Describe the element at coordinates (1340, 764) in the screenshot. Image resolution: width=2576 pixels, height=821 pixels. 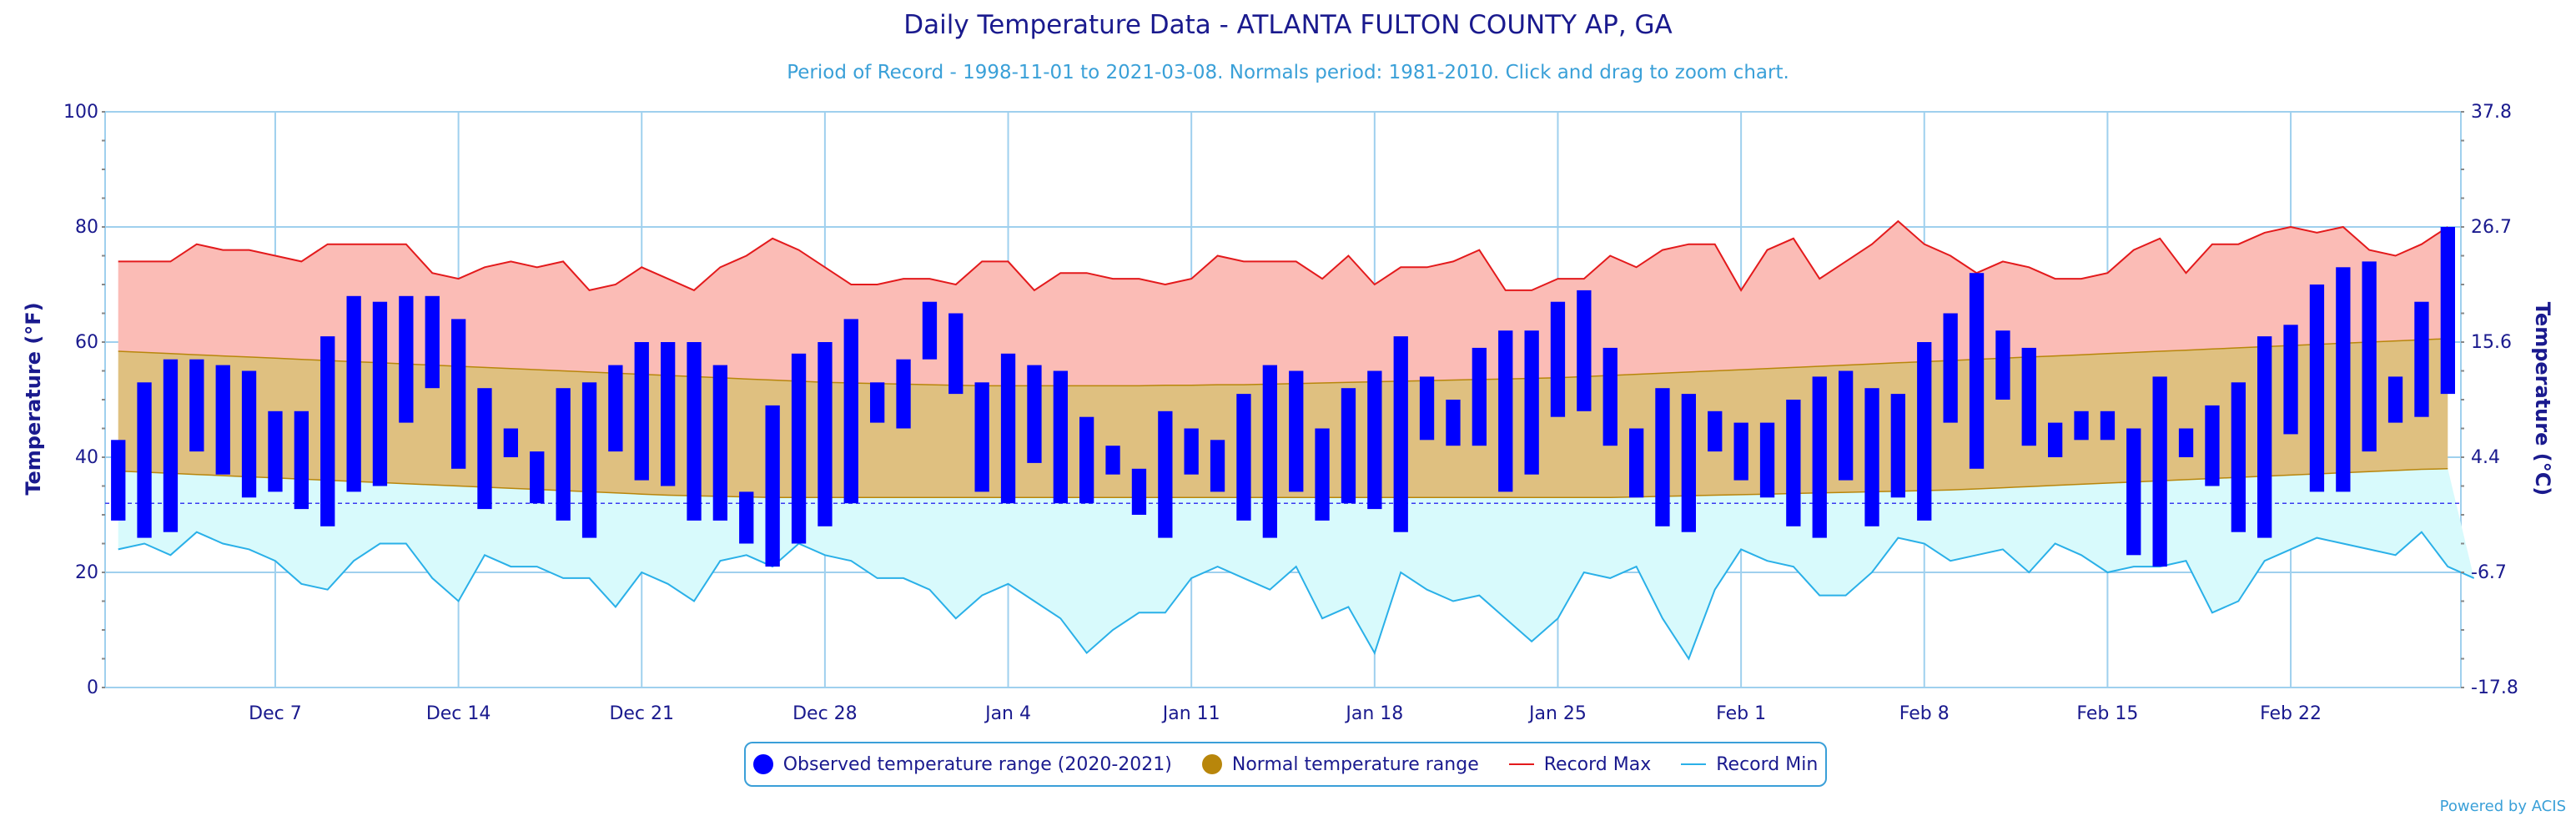
I see `legend-item-normal: Normal temperature range` at that location.